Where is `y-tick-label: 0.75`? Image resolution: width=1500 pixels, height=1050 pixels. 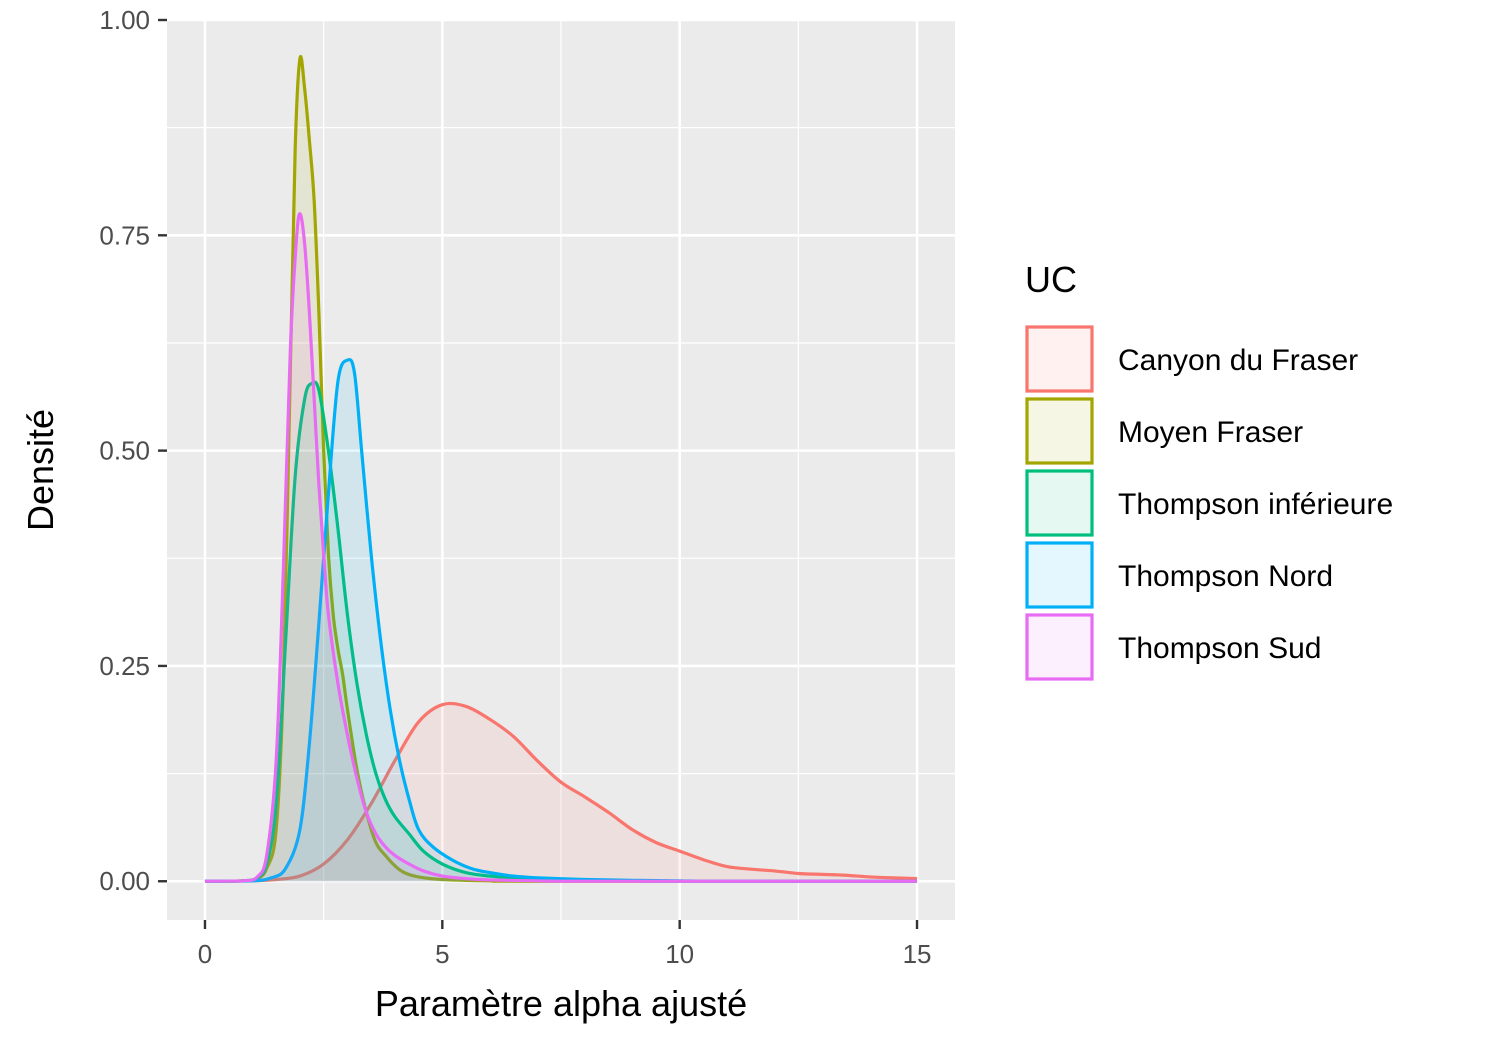 y-tick-label: 0.75 is located at coordinates (124, 235).